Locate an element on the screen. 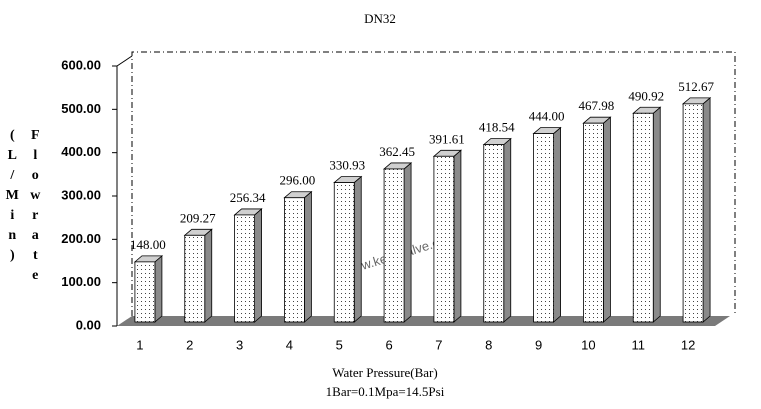 This screenshot has width=761, height=409. x-tick-label: 1 is located at coordinates (139, 344).